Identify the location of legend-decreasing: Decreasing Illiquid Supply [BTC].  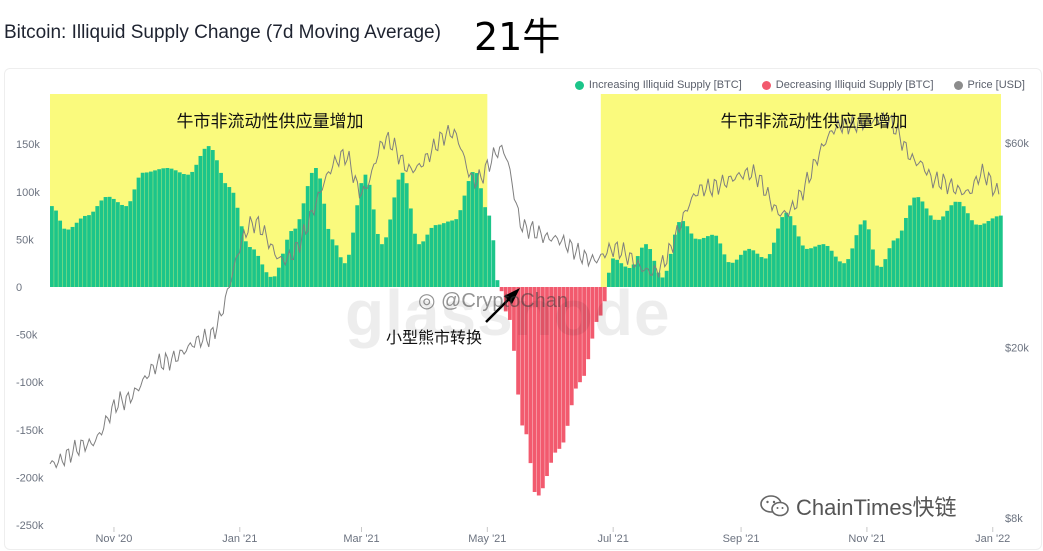
(847, 85).